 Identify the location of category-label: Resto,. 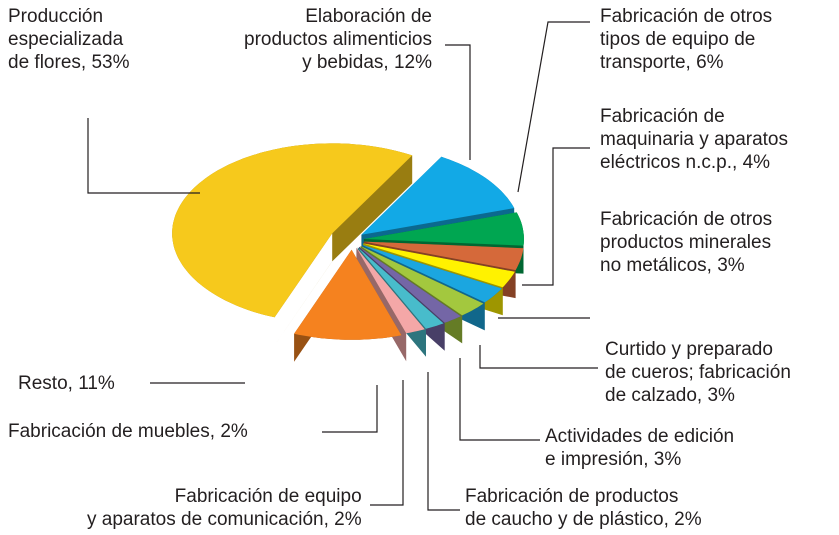
(45, 383).